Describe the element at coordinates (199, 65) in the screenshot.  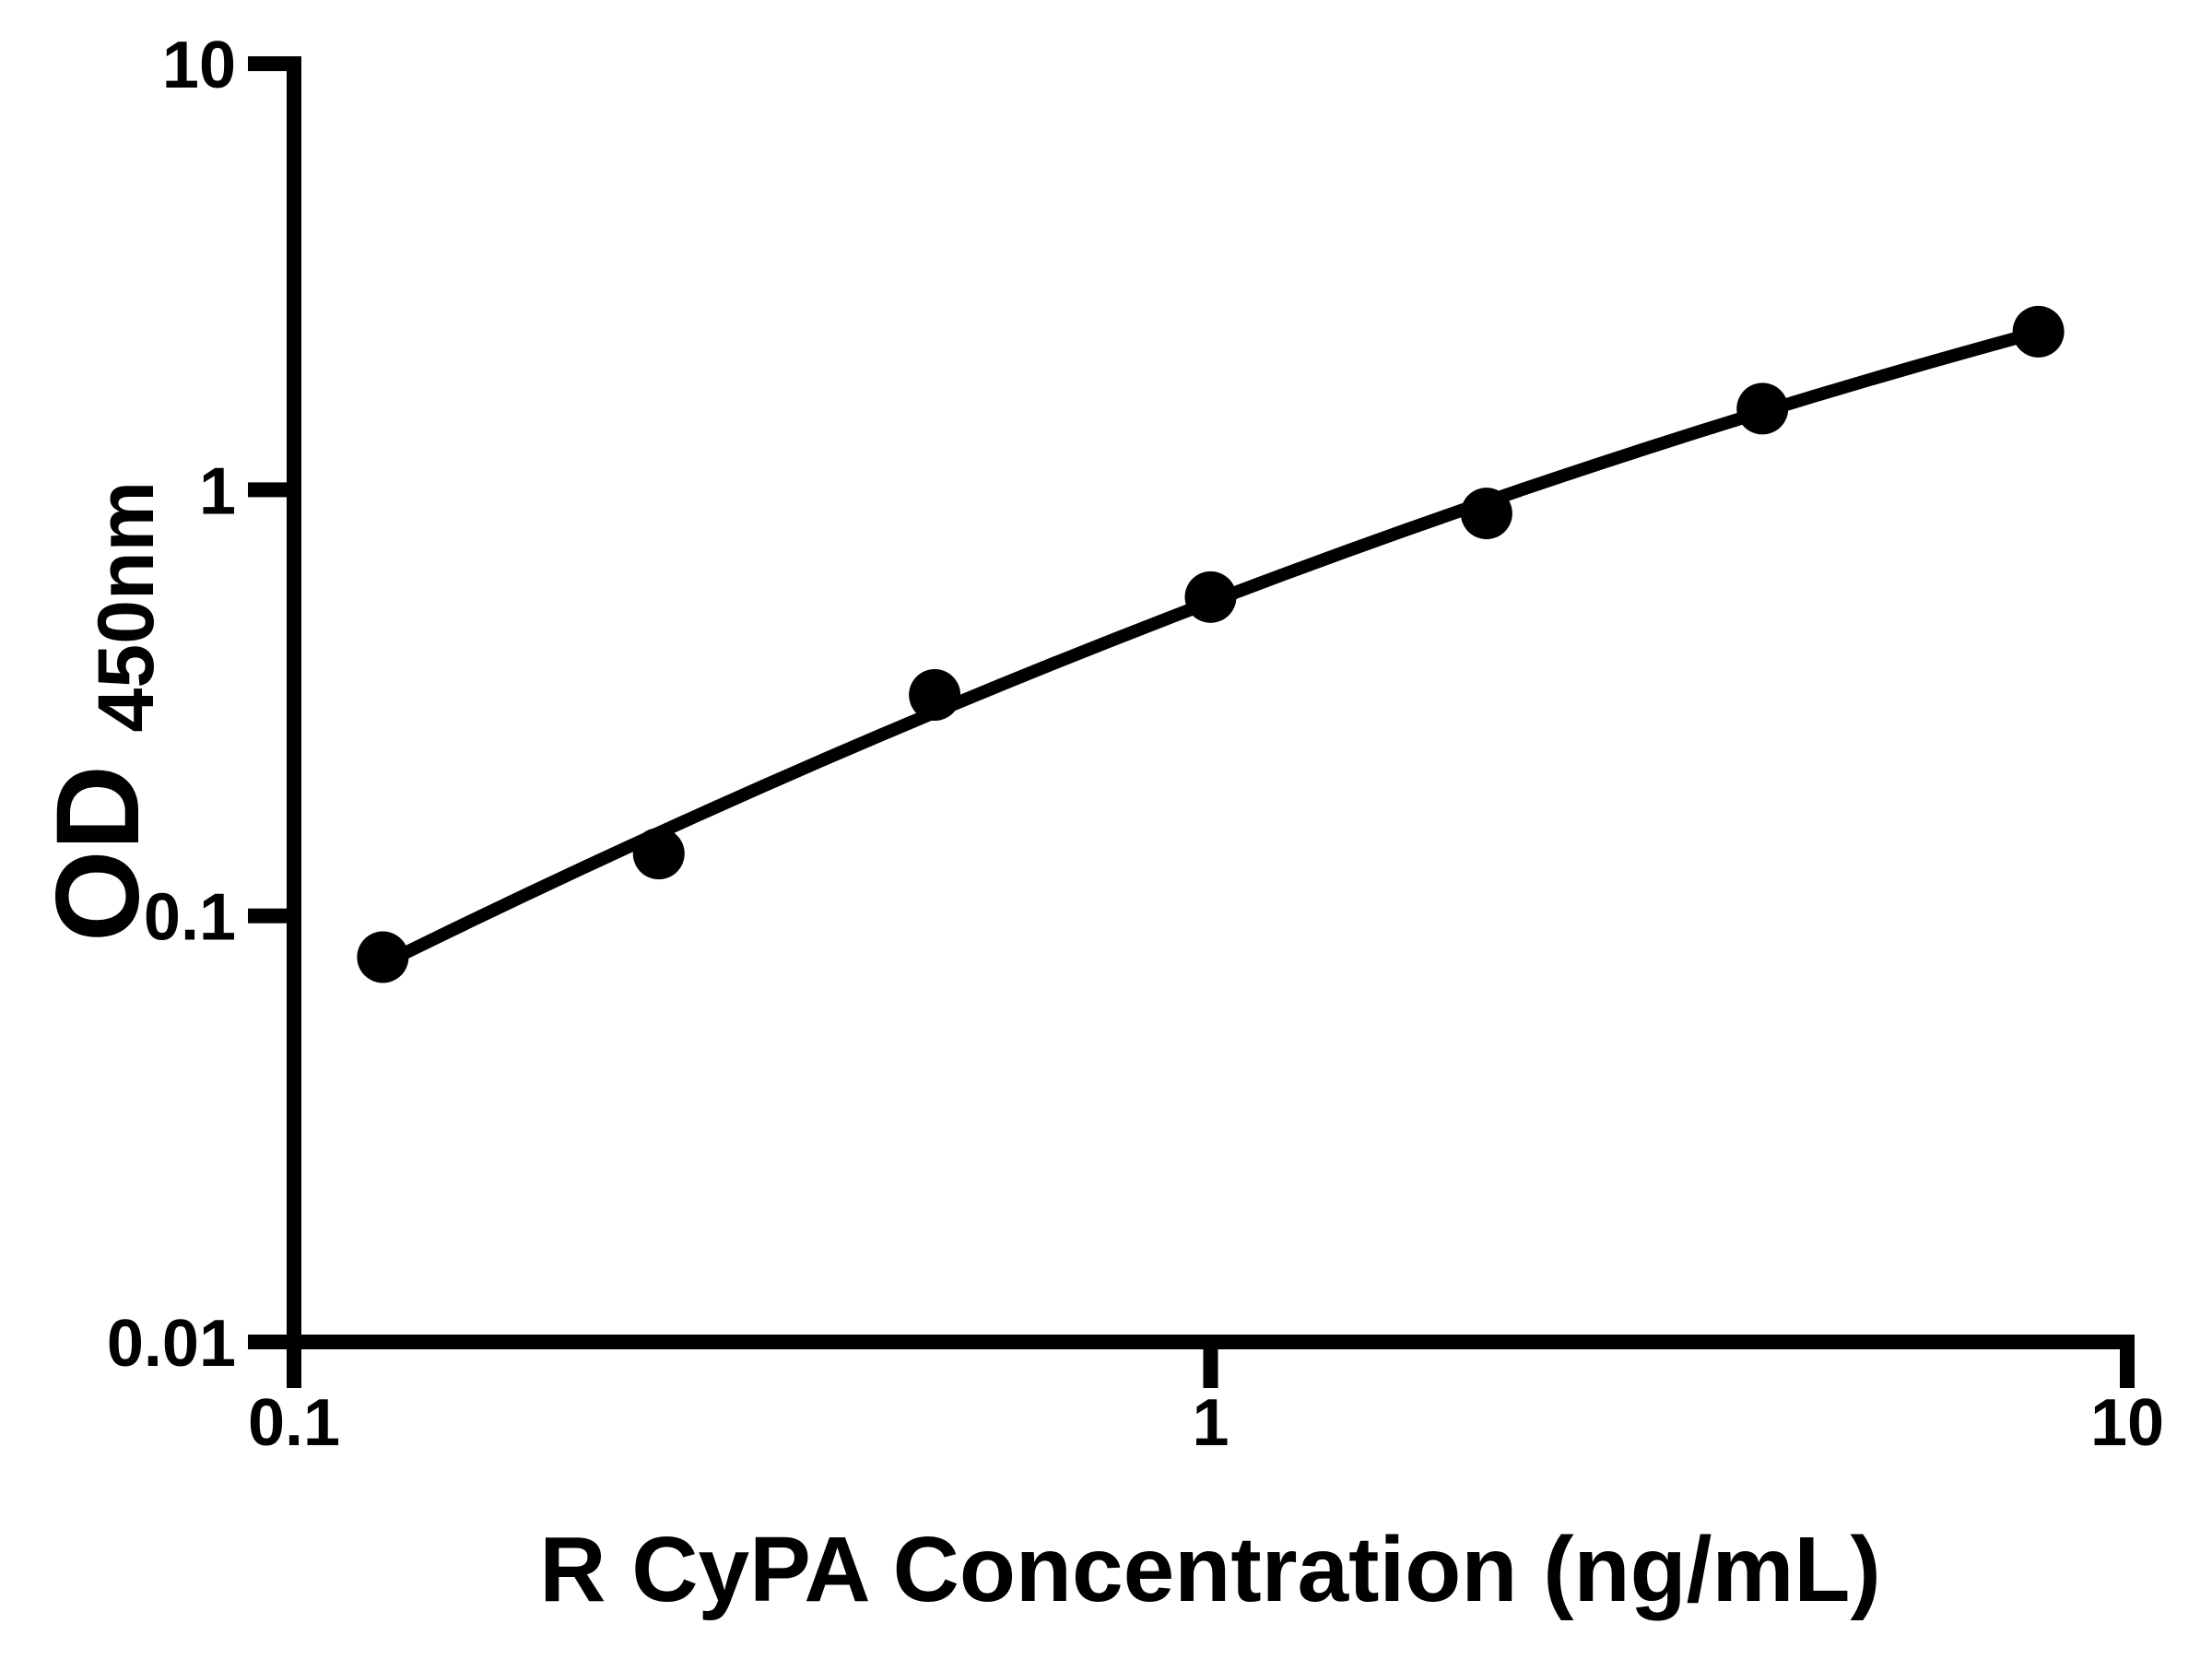
I see `y-tick-label: 10` at that location.